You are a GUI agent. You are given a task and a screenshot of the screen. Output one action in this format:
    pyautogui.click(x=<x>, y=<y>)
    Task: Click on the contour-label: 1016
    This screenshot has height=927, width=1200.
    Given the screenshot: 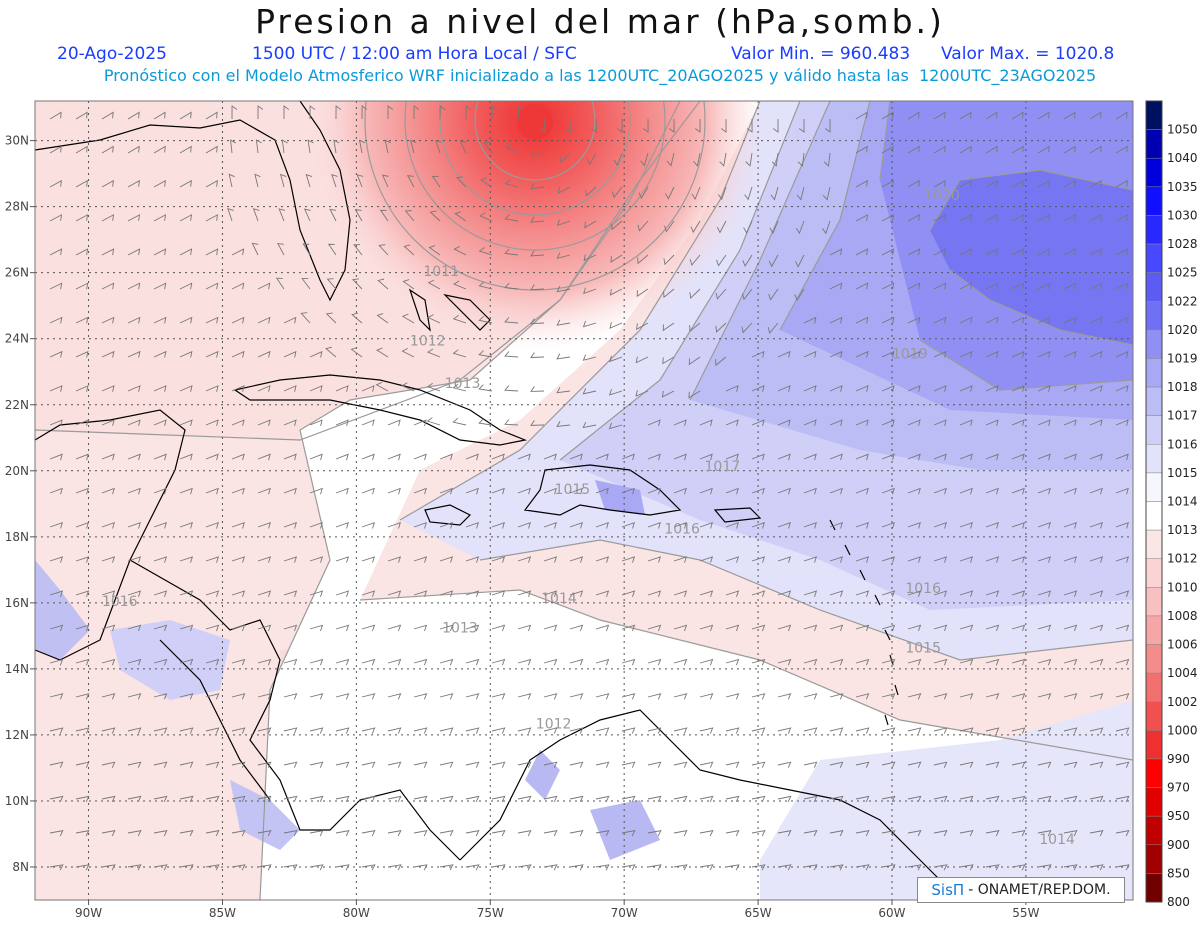 What is the action you would take?
    pyautogui.click(x=682, y=530)
    